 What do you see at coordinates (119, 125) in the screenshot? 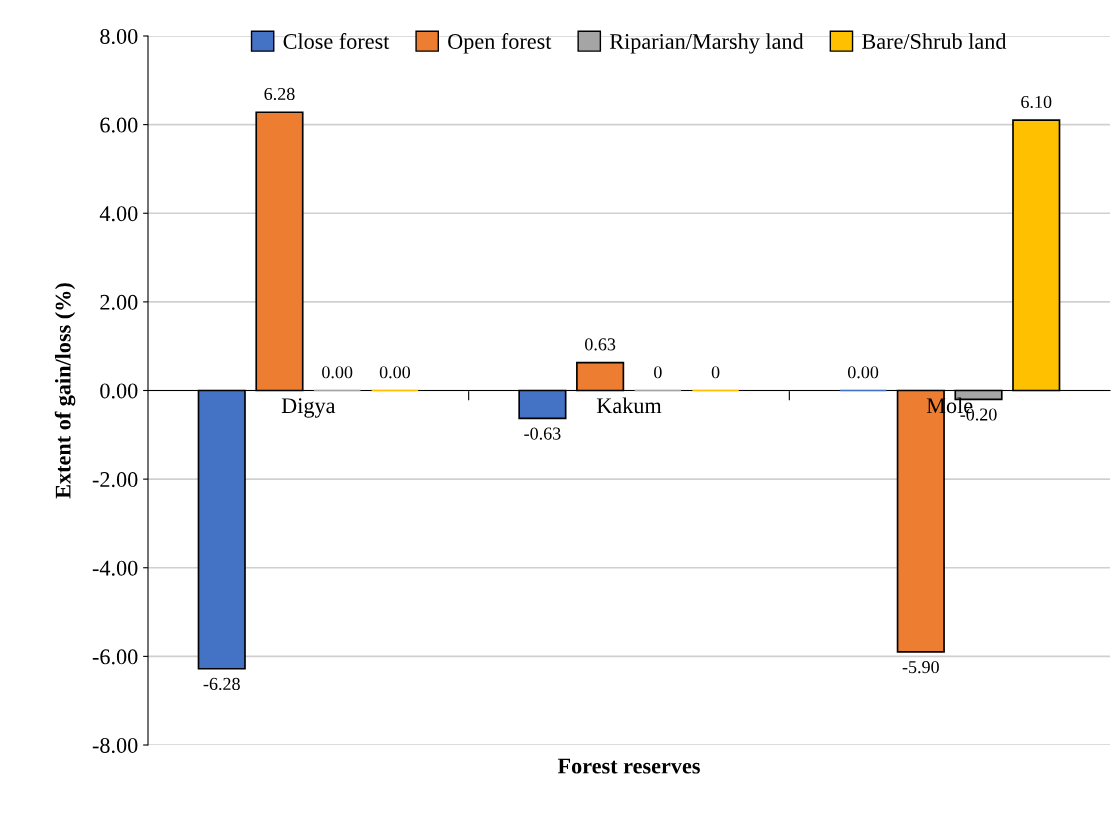
I see `y-tick-label: 6.00` at bounding box center [119, 125].